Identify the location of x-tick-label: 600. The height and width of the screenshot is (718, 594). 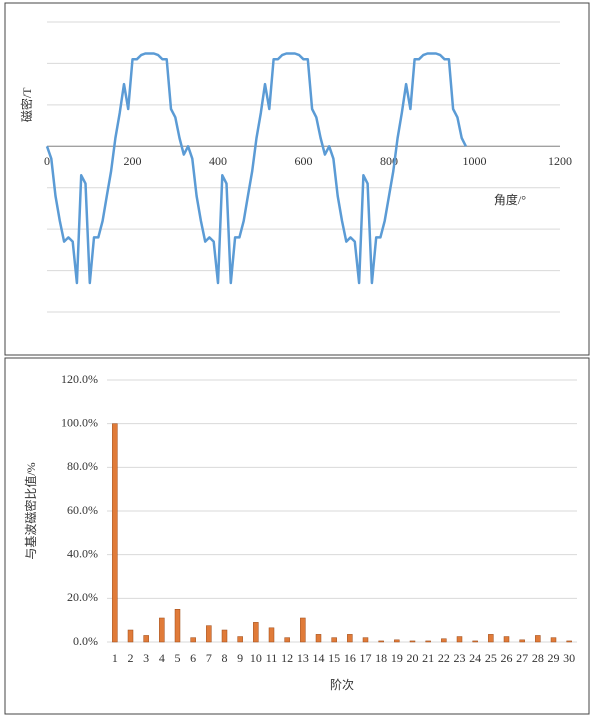
(304, 161).